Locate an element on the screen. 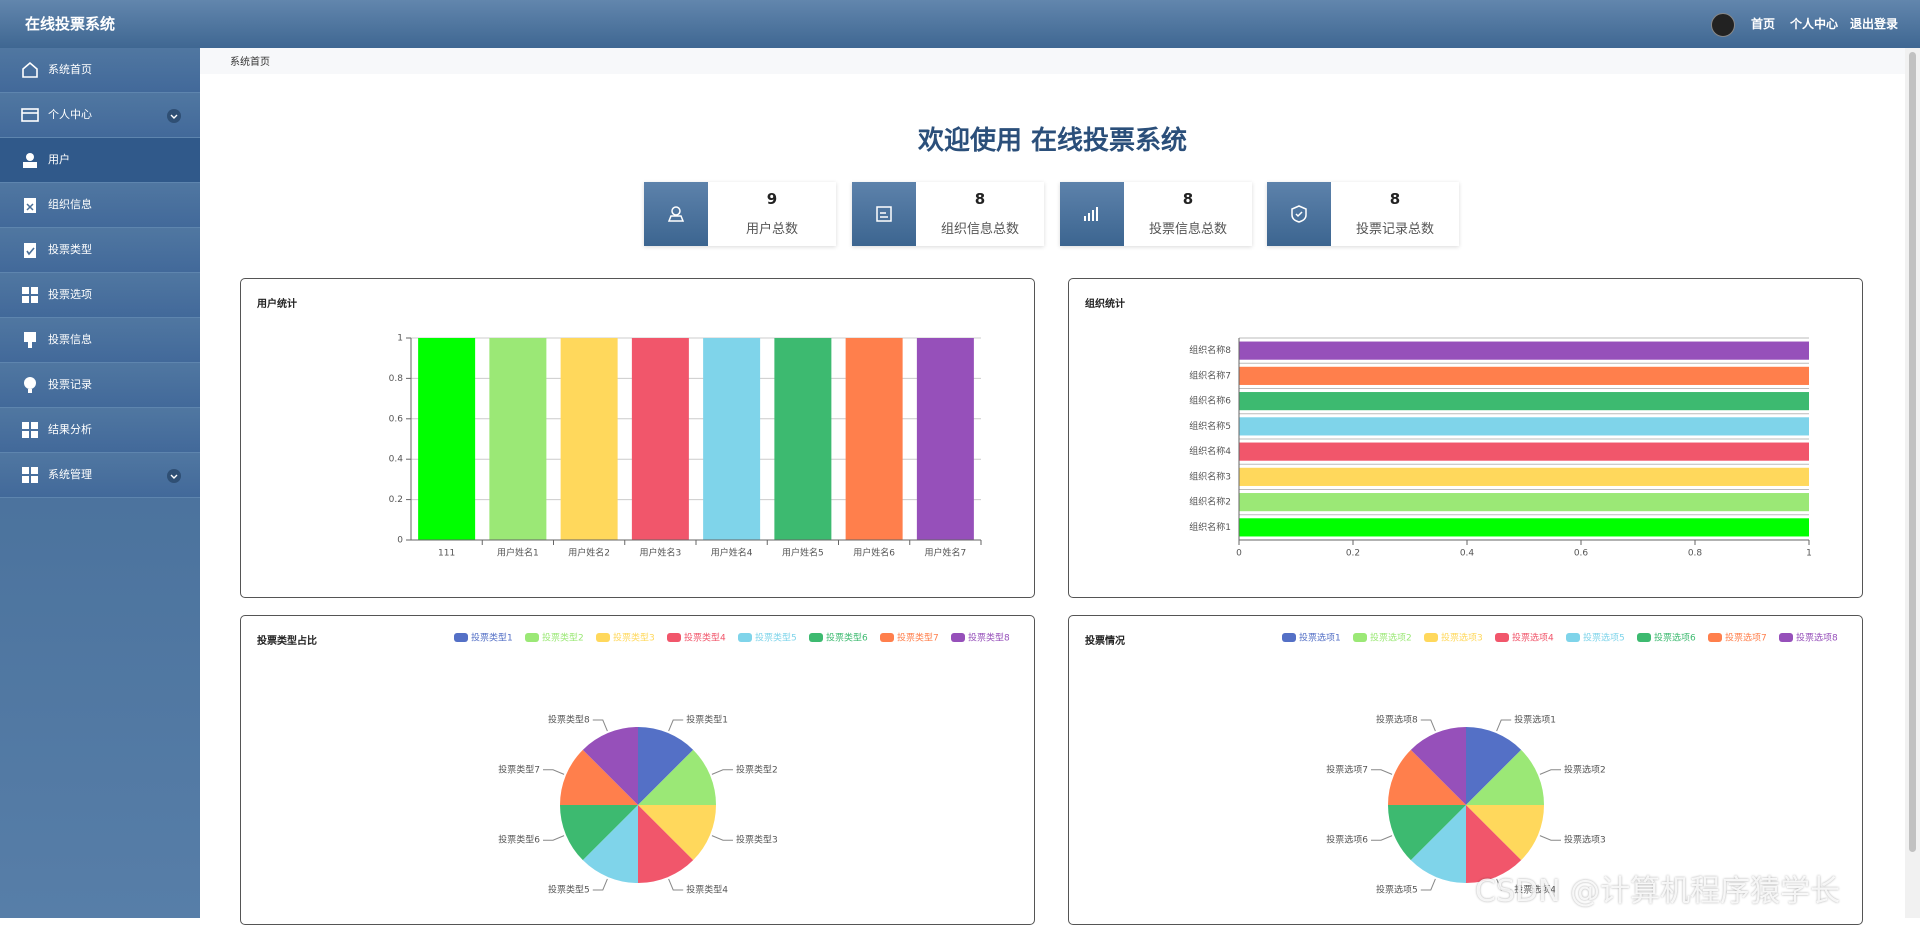 The width and height of the screenshot is (1920, 925). menu-item: 组织信息 is located at coordinates (100, 205).